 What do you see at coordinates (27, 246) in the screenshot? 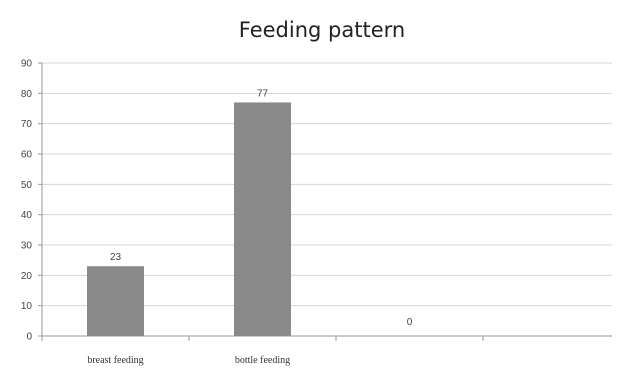
I see `y-tick-label: 30` at bounding box center [27, 246].